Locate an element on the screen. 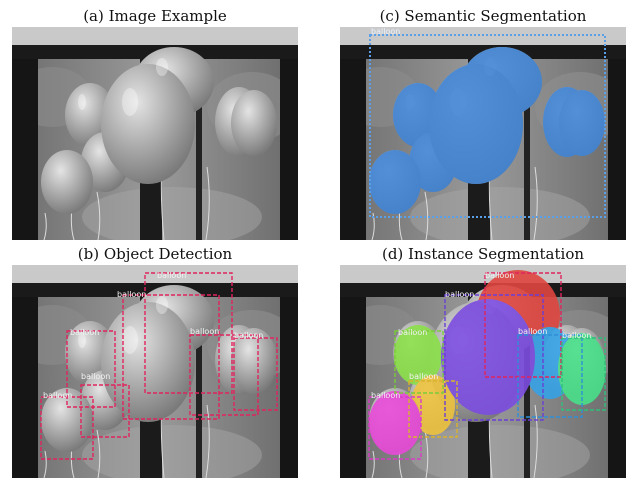 Image resolution: width=626 pixels, height=478 pixels. semantic-bounding-box is located at coordinates (487, 126).